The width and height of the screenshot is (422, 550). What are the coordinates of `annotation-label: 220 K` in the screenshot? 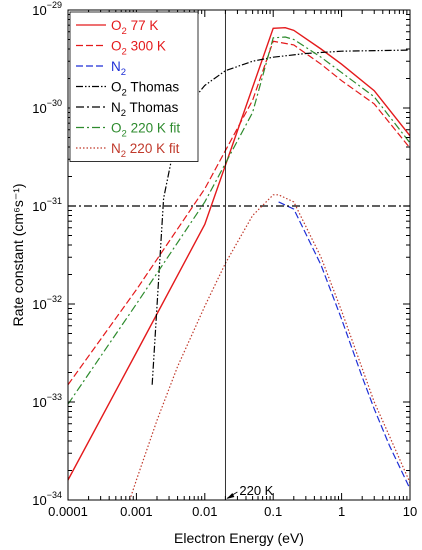 It's located at (256, 490).